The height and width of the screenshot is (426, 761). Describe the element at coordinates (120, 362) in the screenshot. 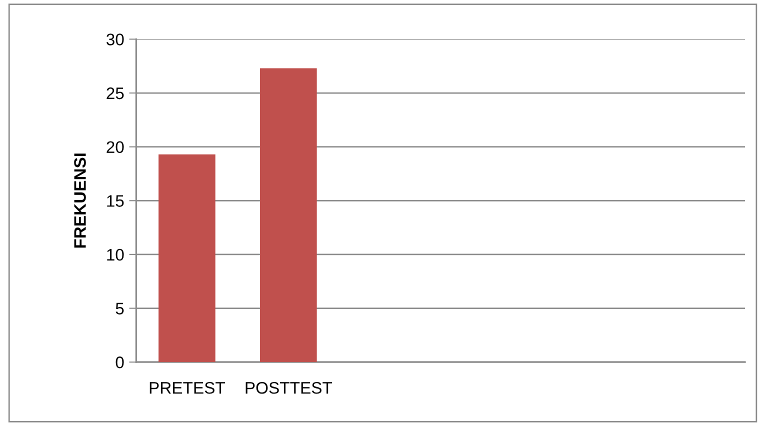

I see `y-tick-label: 0` at that location.